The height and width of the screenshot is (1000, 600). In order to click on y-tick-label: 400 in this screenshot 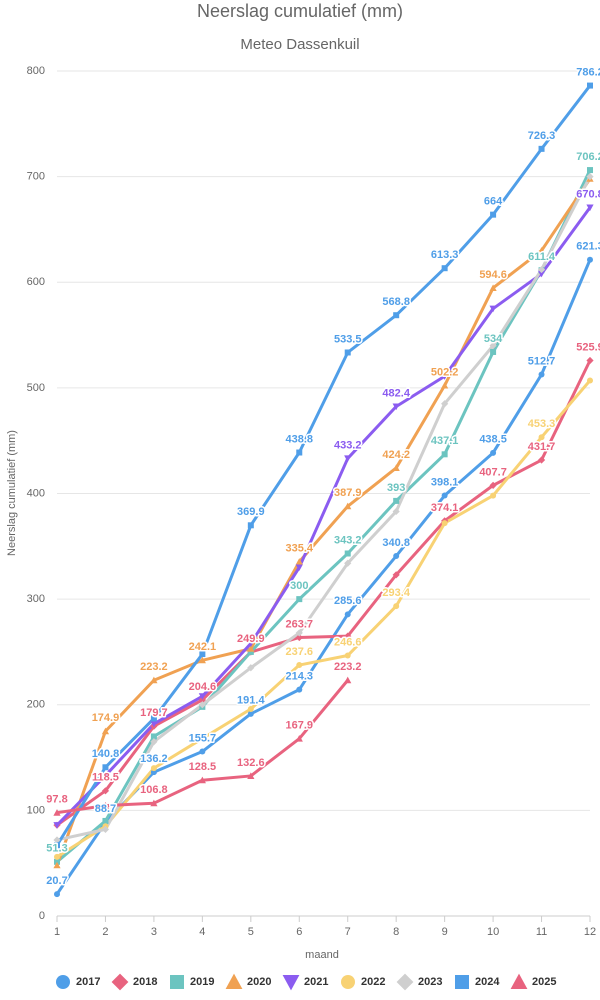, I will do `click(36, 493)`.